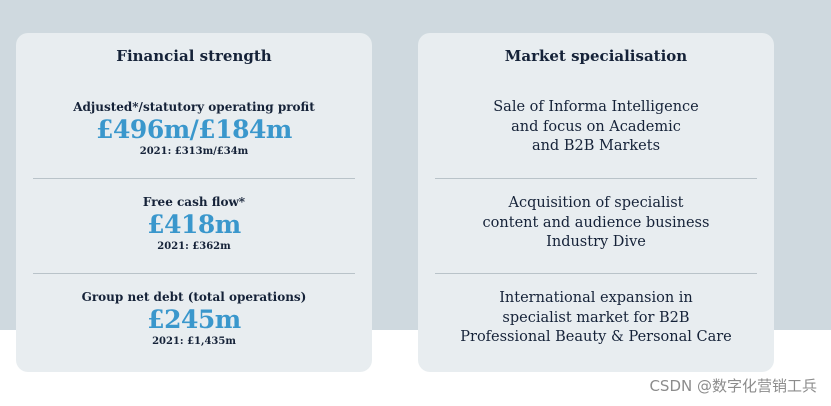 The height and width of the screenshot is (406, 831). What do you see at coordinates (194, 297) in the screenshot?
I see `metric-label: Group net debt (total operations)` at bounding box center [194, 297].